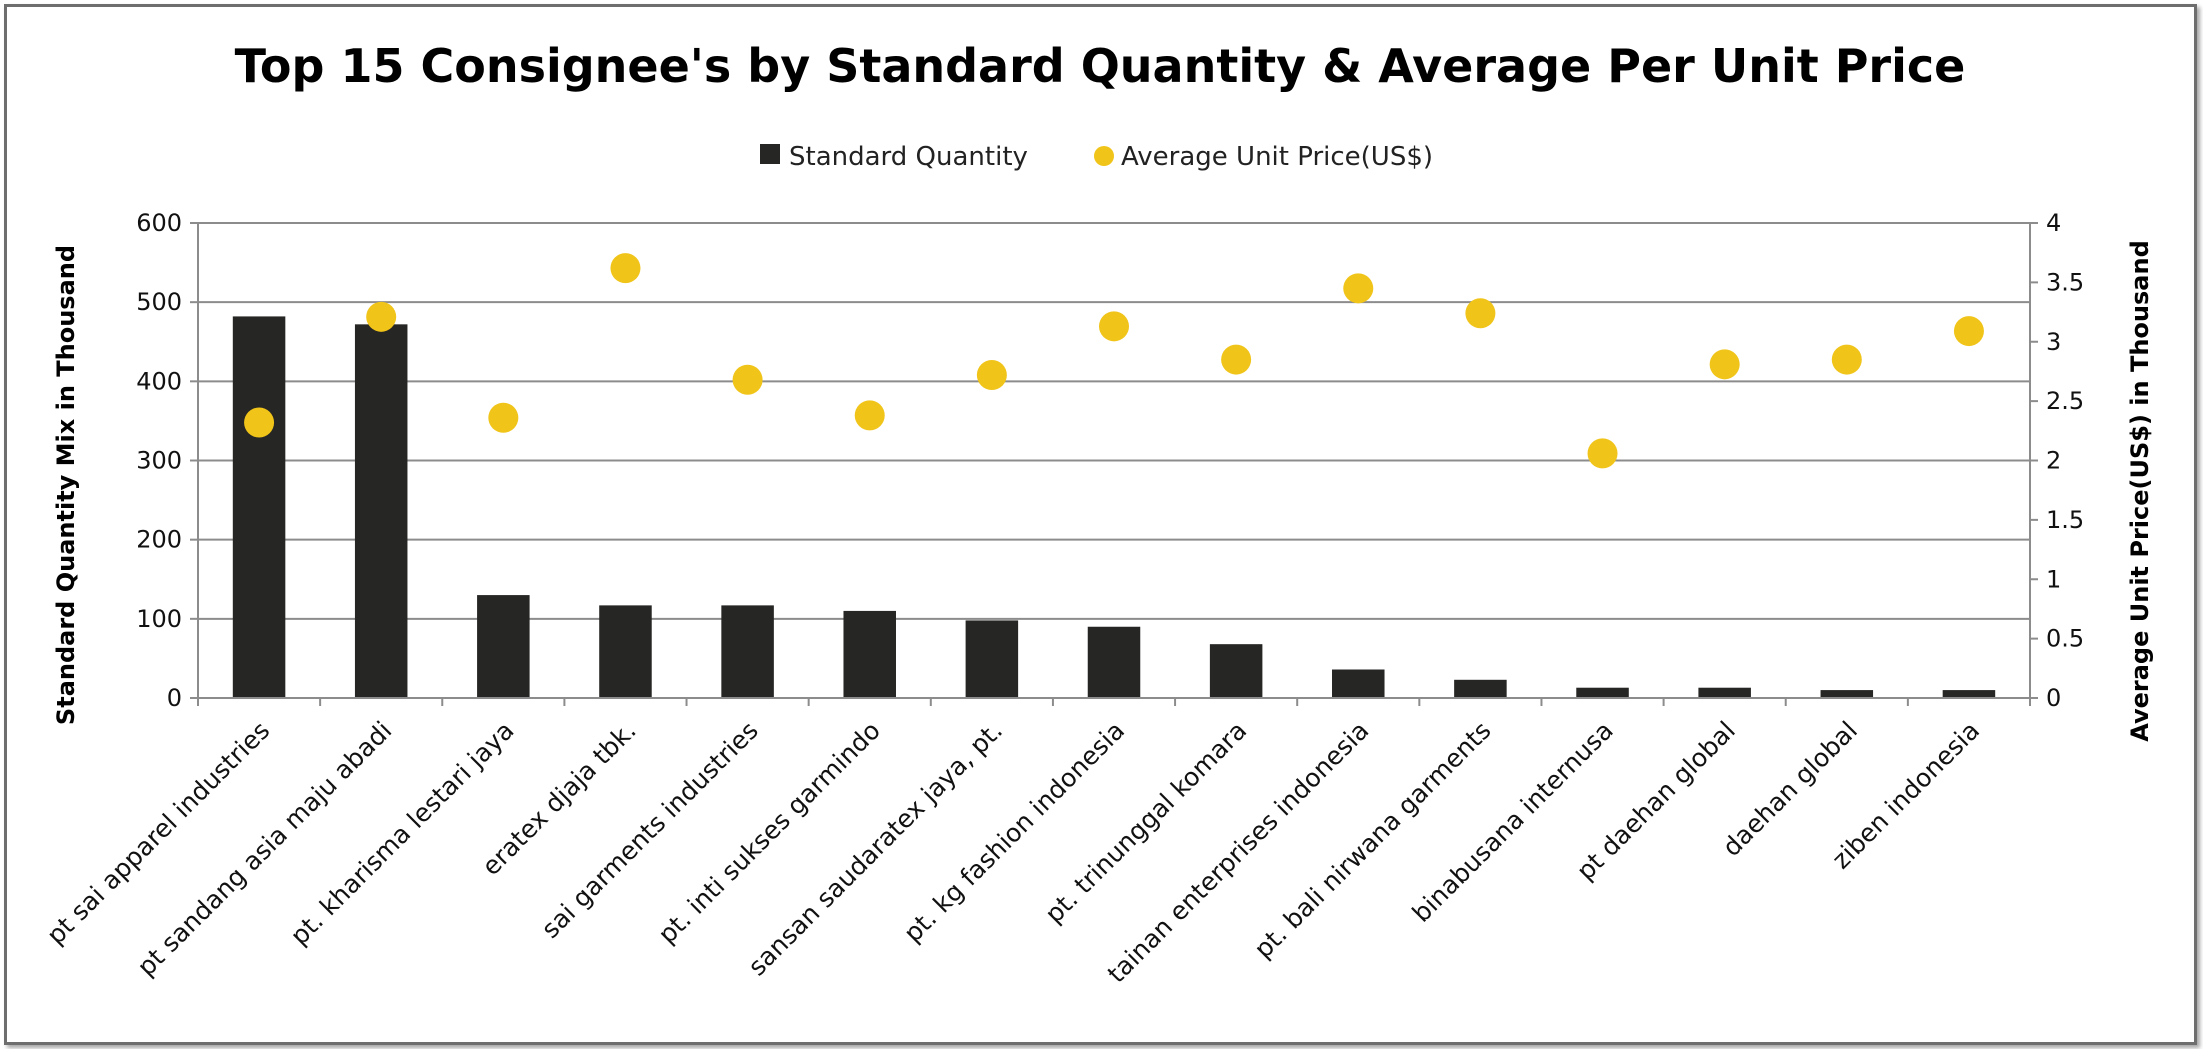 The width and height of the screenshot is (2203, 1049). What do you see at coordinates (2053, 579) in the screenshot?
I see `right-tick-label: 1` at bounding box center [2053, 579].